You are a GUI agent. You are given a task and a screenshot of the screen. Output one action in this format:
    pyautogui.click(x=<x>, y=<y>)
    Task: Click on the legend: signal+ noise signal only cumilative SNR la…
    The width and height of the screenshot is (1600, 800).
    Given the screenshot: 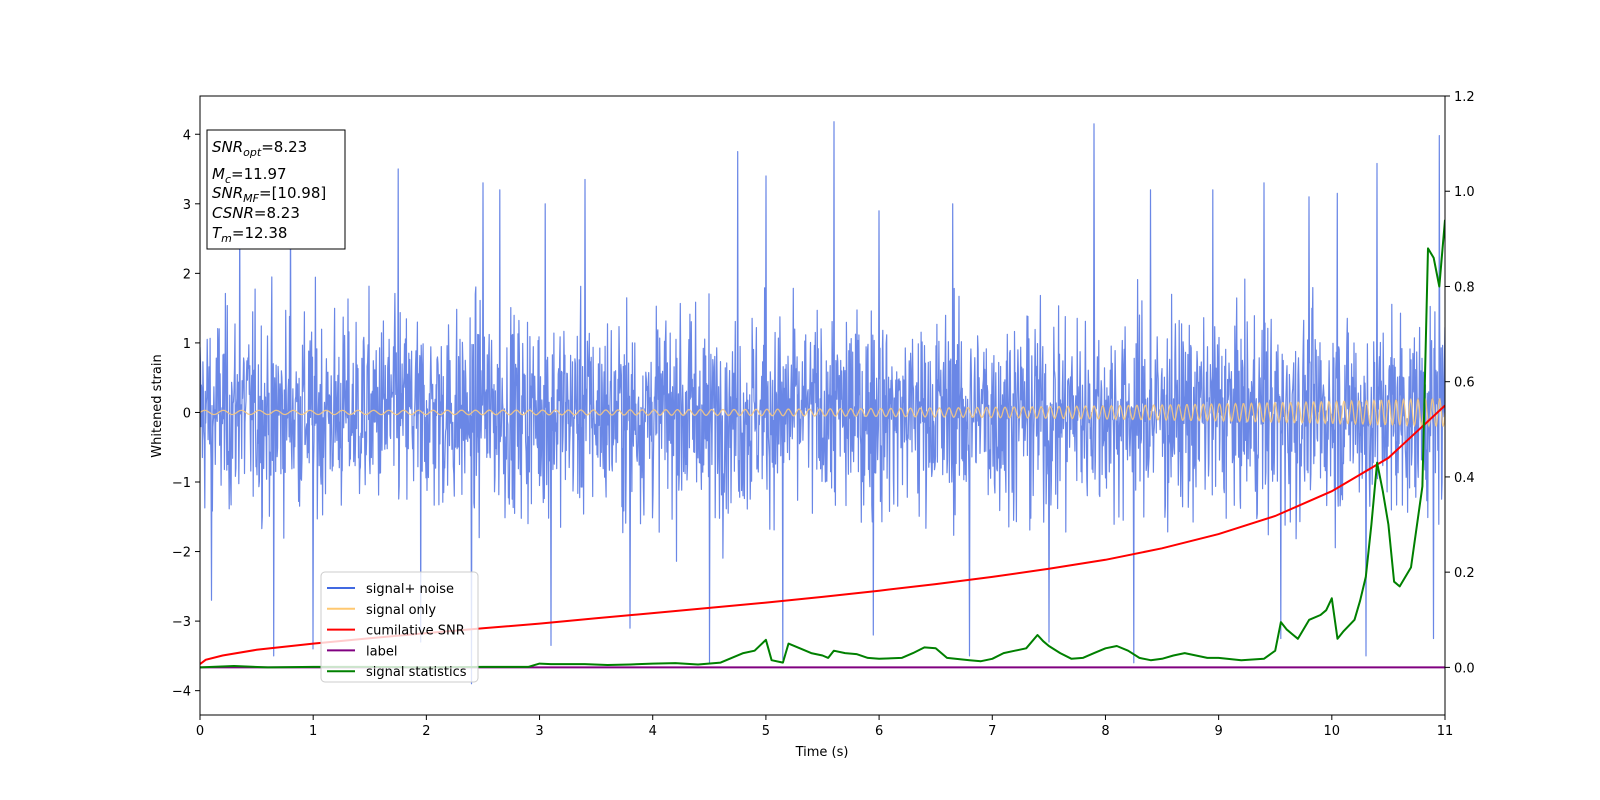 What is the action you would take?
    pyautogui.click(x=399, y=627)
    